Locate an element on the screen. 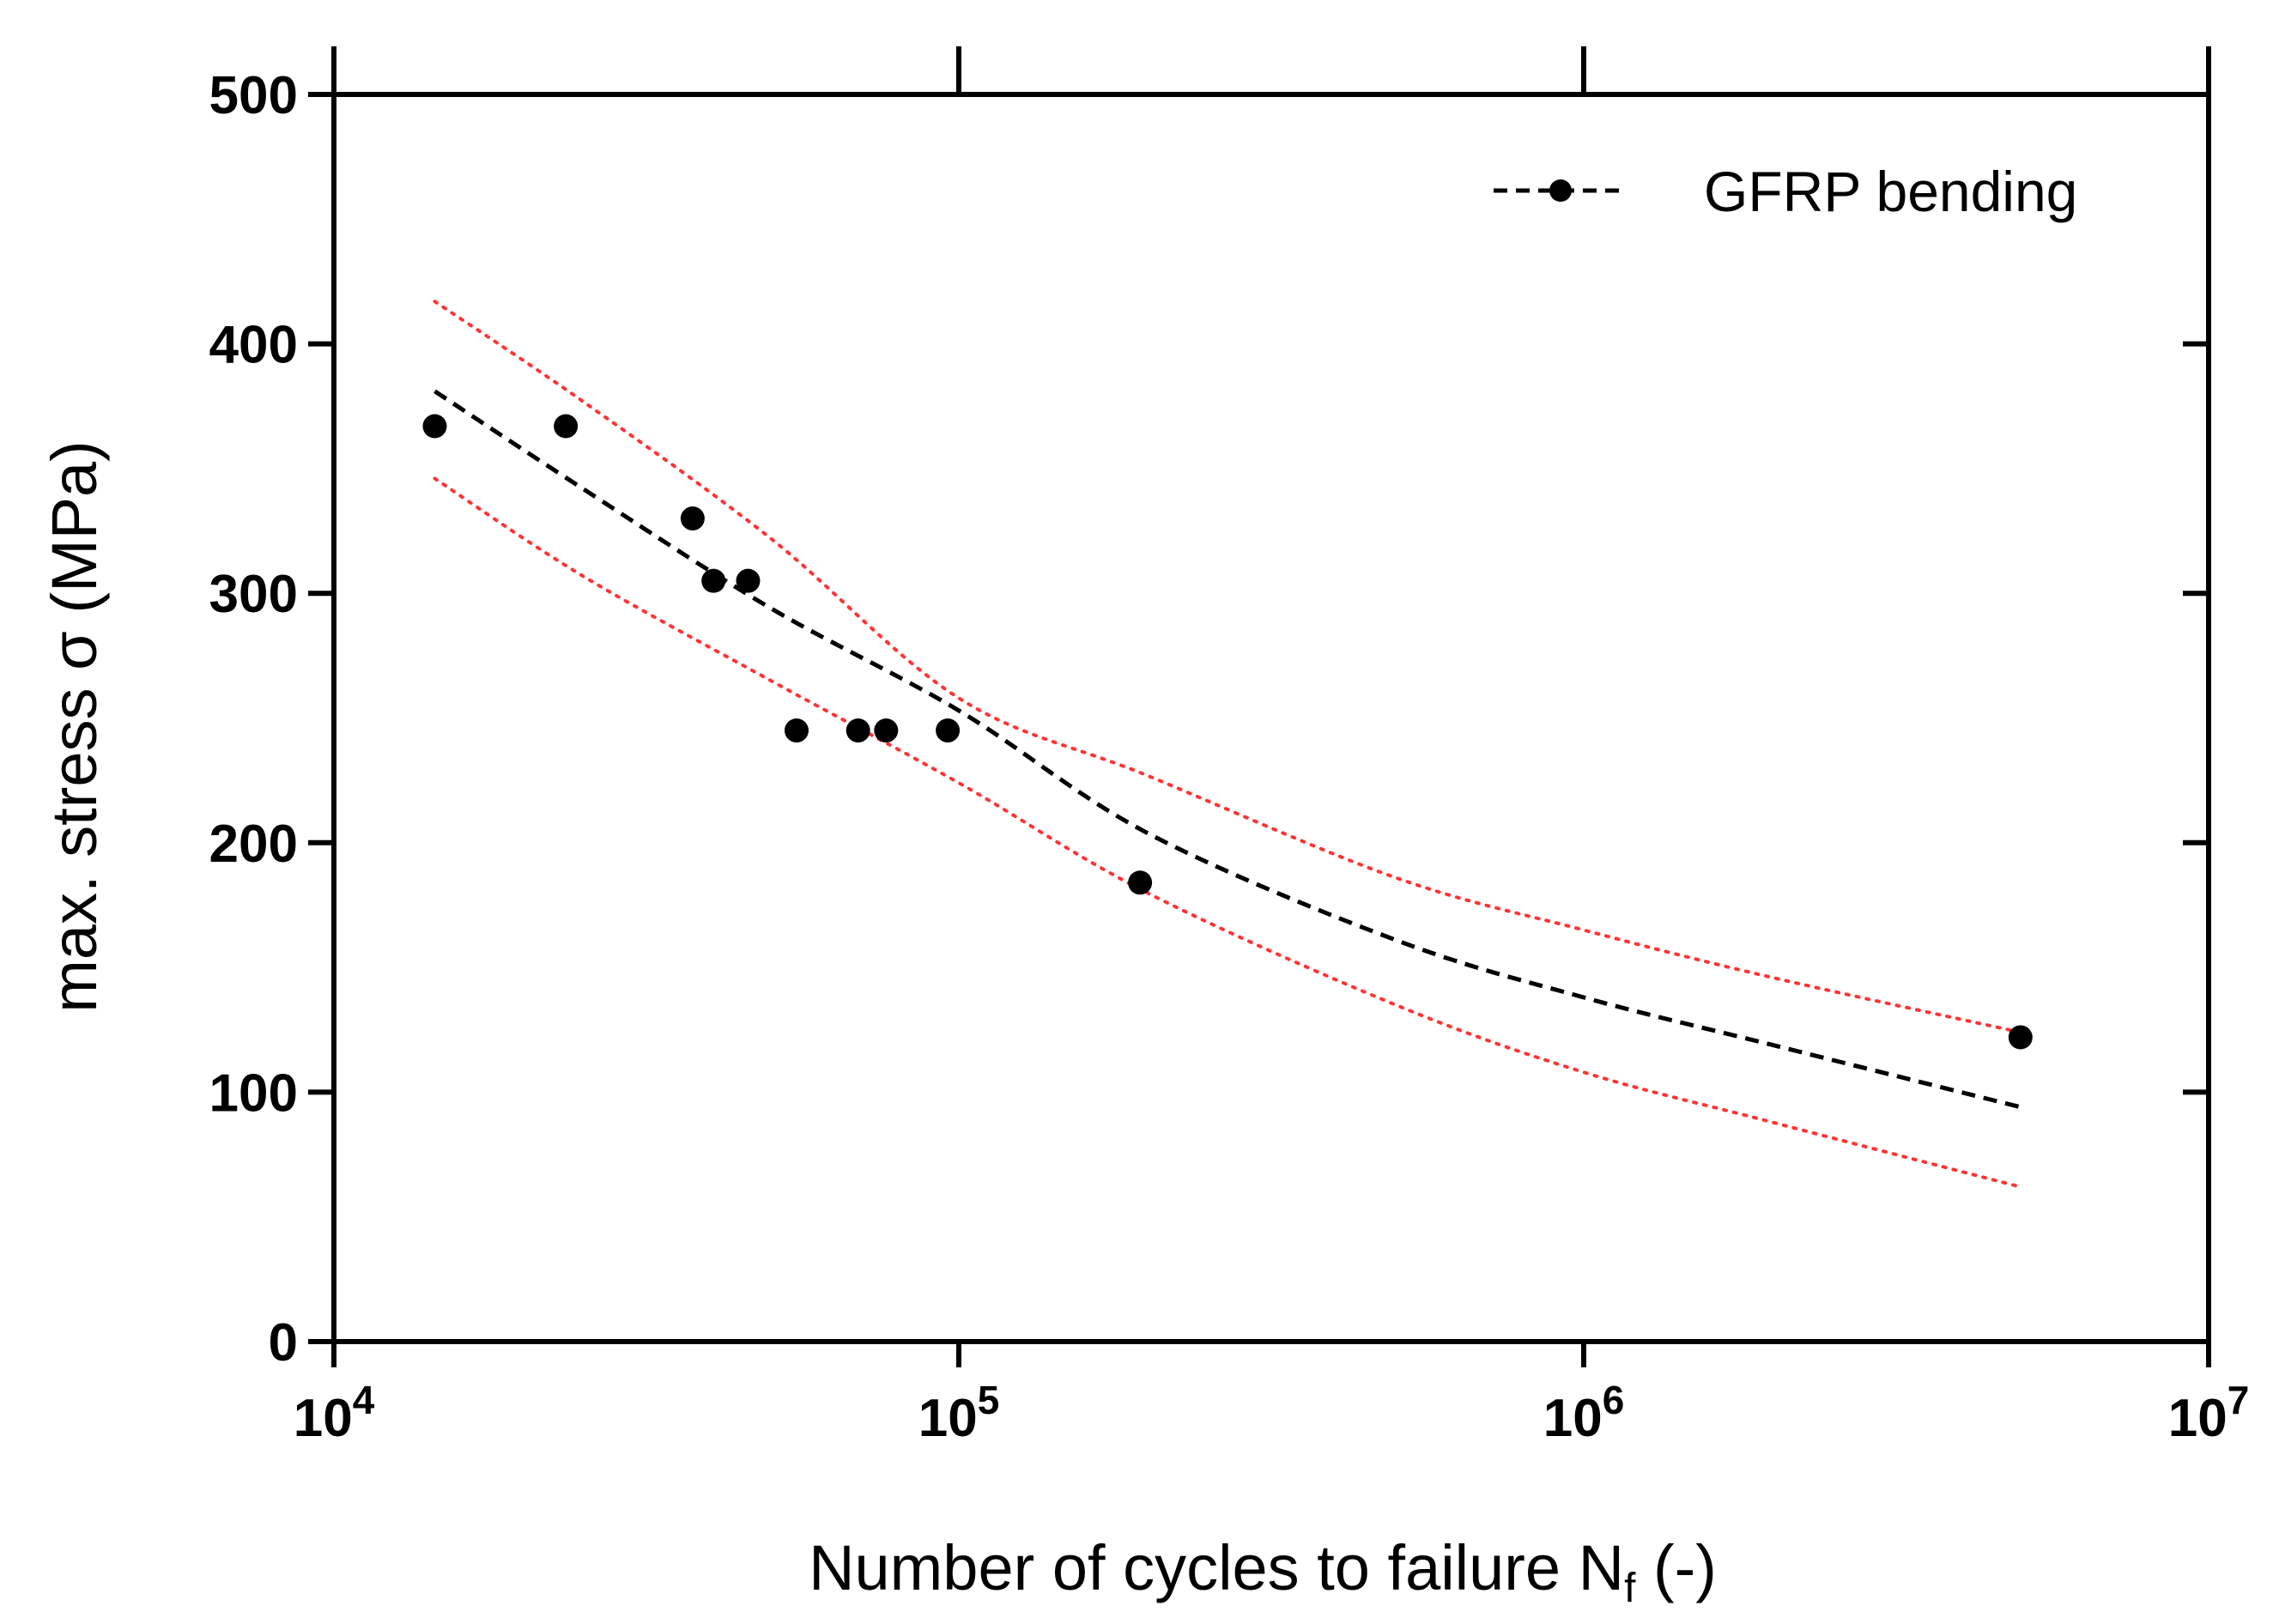 The height and width of the screenshot is (1624, 2279). x-tick-label: 10⁵ is located at coordinates (959, 1413).